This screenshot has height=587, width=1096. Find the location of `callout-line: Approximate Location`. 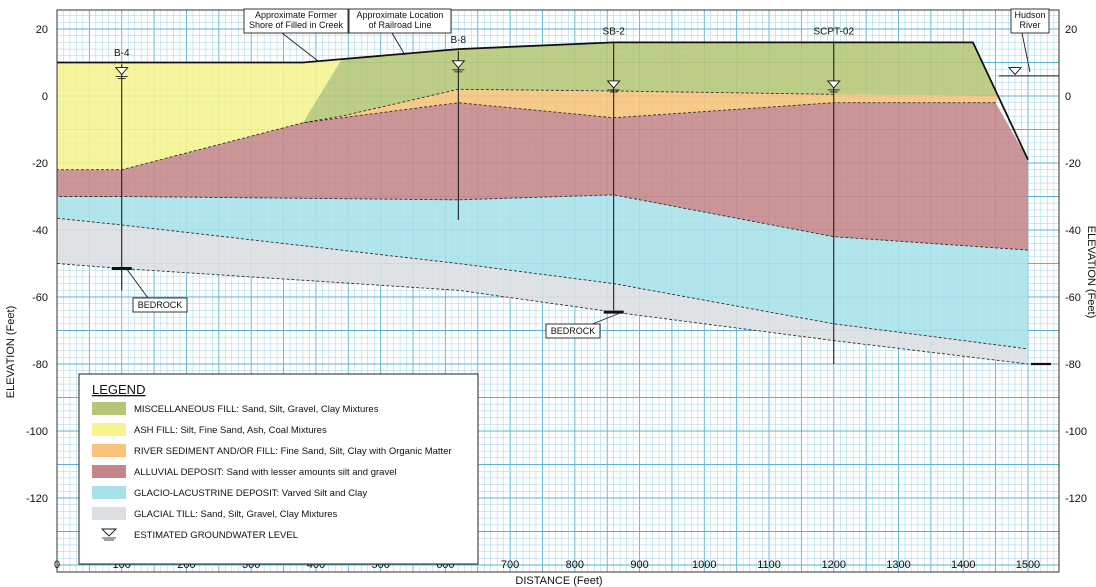

callout-line: Approximate Location is located at coordinates (399, 15).